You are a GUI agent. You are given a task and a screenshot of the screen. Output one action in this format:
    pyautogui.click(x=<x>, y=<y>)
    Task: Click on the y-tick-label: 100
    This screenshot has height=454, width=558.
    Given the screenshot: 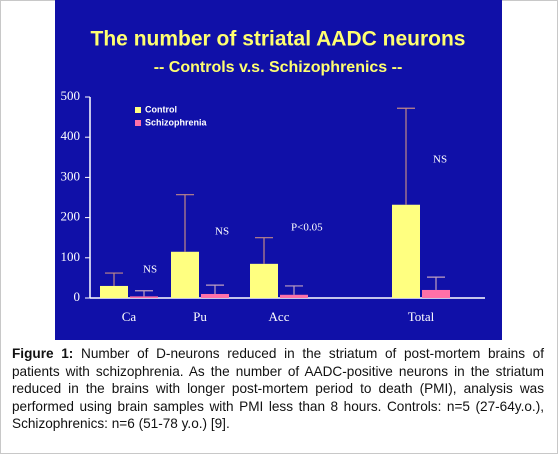 What is the action you would take?
    pyautogui.click(x=71, y=256)
    